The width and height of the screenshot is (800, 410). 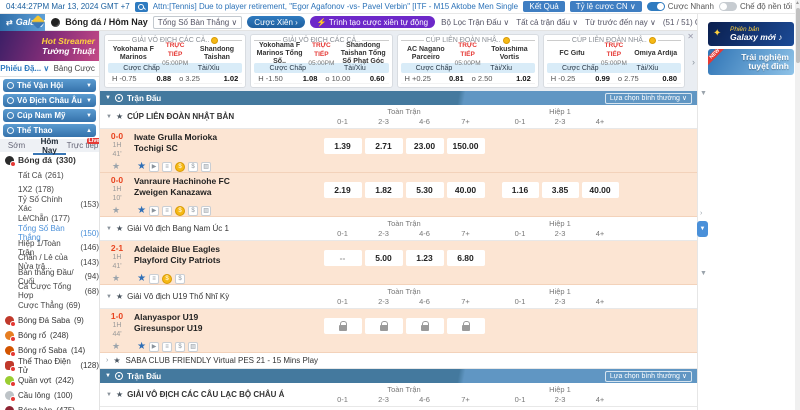 What do you see at coordinates (49, 406) in the screenshot?
I see `sidebar-sport-table-tennis: Bóng bàn (475)` at bounding box center [49, 406].